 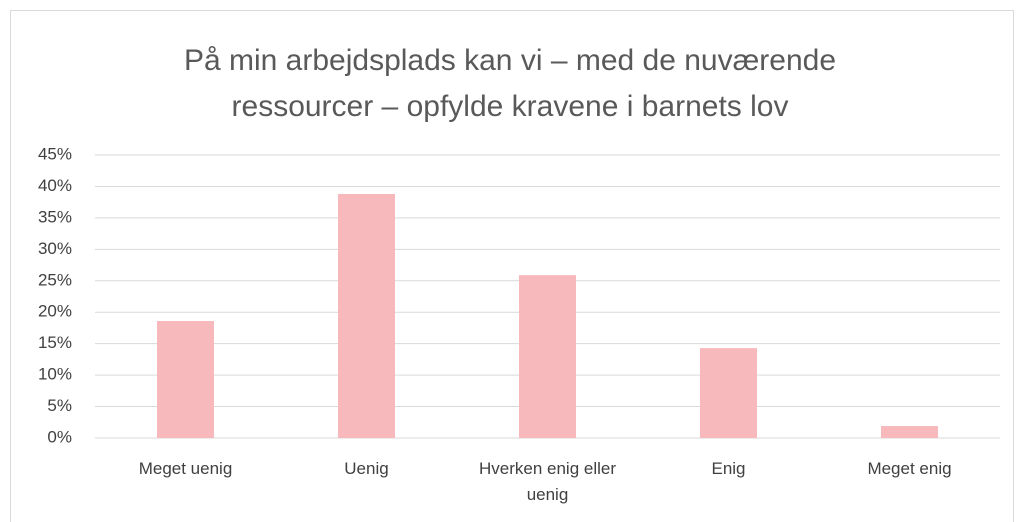 What do you see at coordinates (55, 311) in the screenshot?
I see `y-tick-label: 20%` at bounding box center [55, 311].